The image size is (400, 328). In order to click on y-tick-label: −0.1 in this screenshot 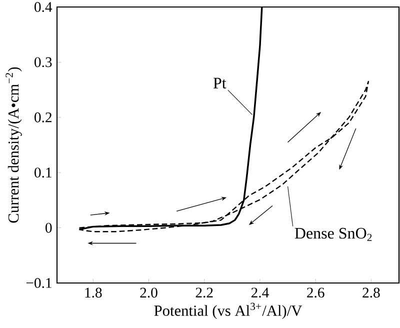, I will do `click(39, 283)`.